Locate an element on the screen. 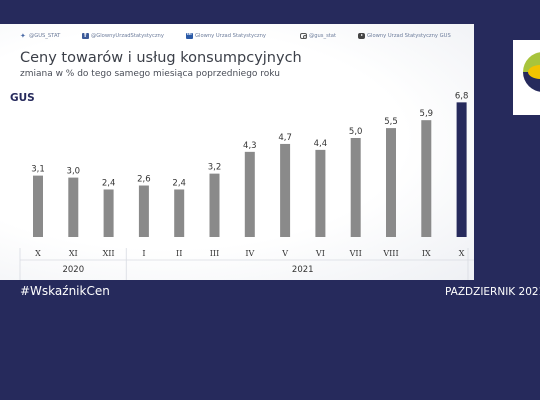 The width and height of the screenshot is (540, 400). year-group-label: 2020 is located at coordinates (73, 270).